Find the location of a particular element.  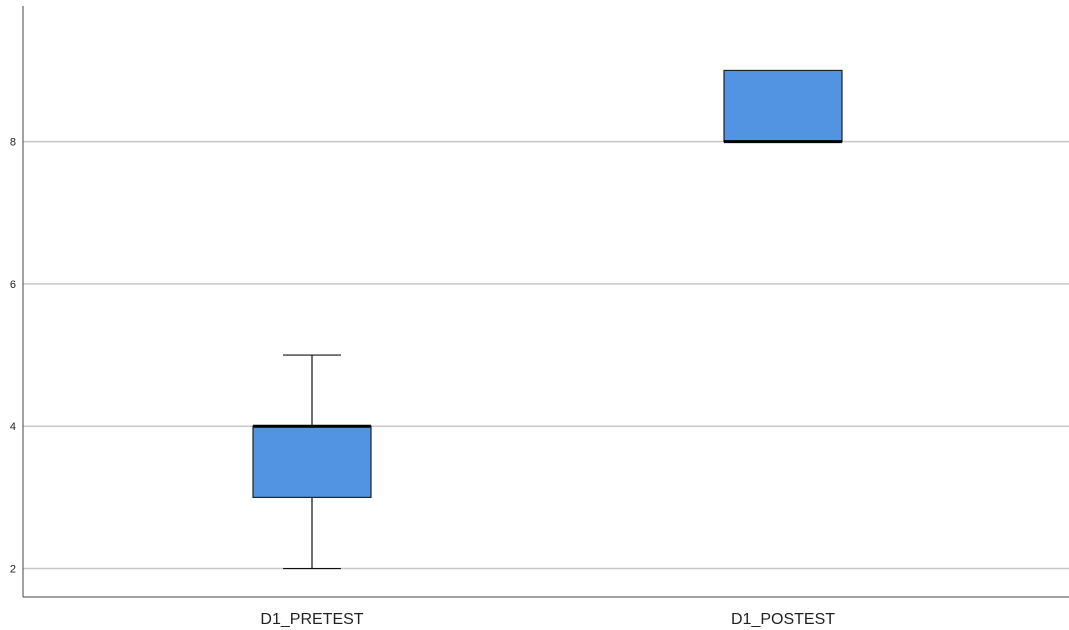

y-tick-label: 6 is located at coordinates (13, 285).